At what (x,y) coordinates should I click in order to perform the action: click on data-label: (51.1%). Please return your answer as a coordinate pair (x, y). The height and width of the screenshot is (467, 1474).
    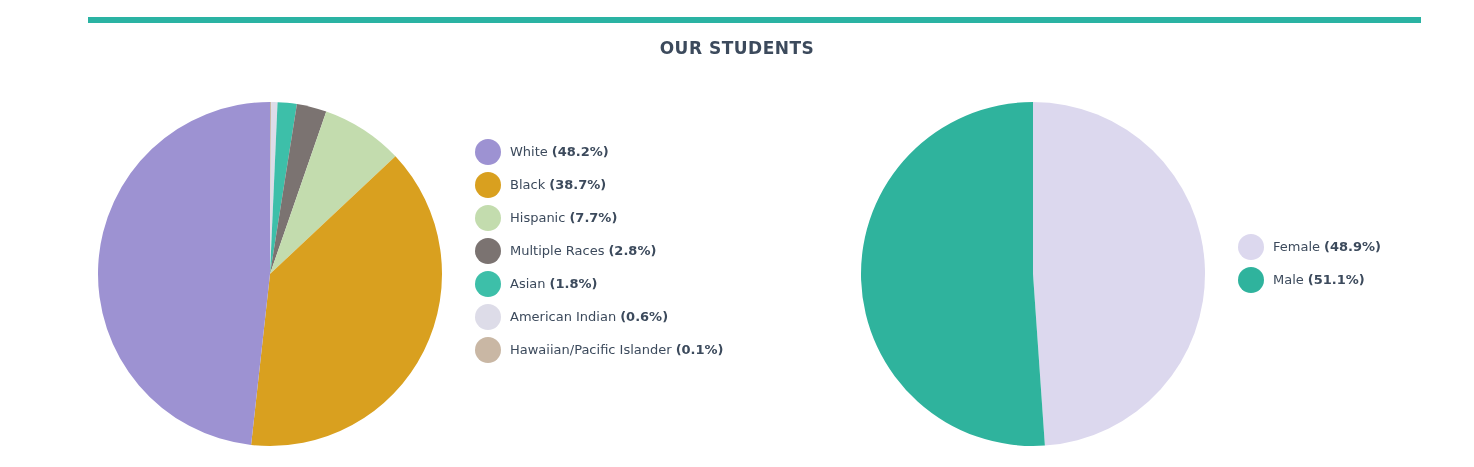
    Looking at the image, I should click on (1336, 279).